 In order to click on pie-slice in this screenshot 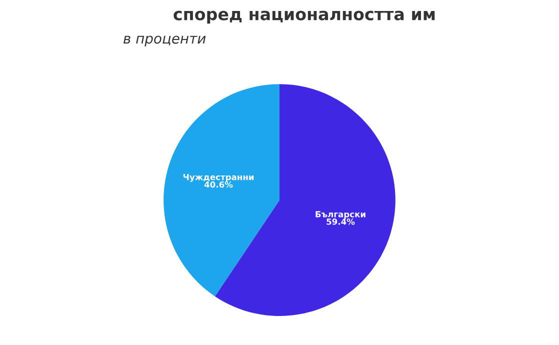, I will do `click(222, 190)`.